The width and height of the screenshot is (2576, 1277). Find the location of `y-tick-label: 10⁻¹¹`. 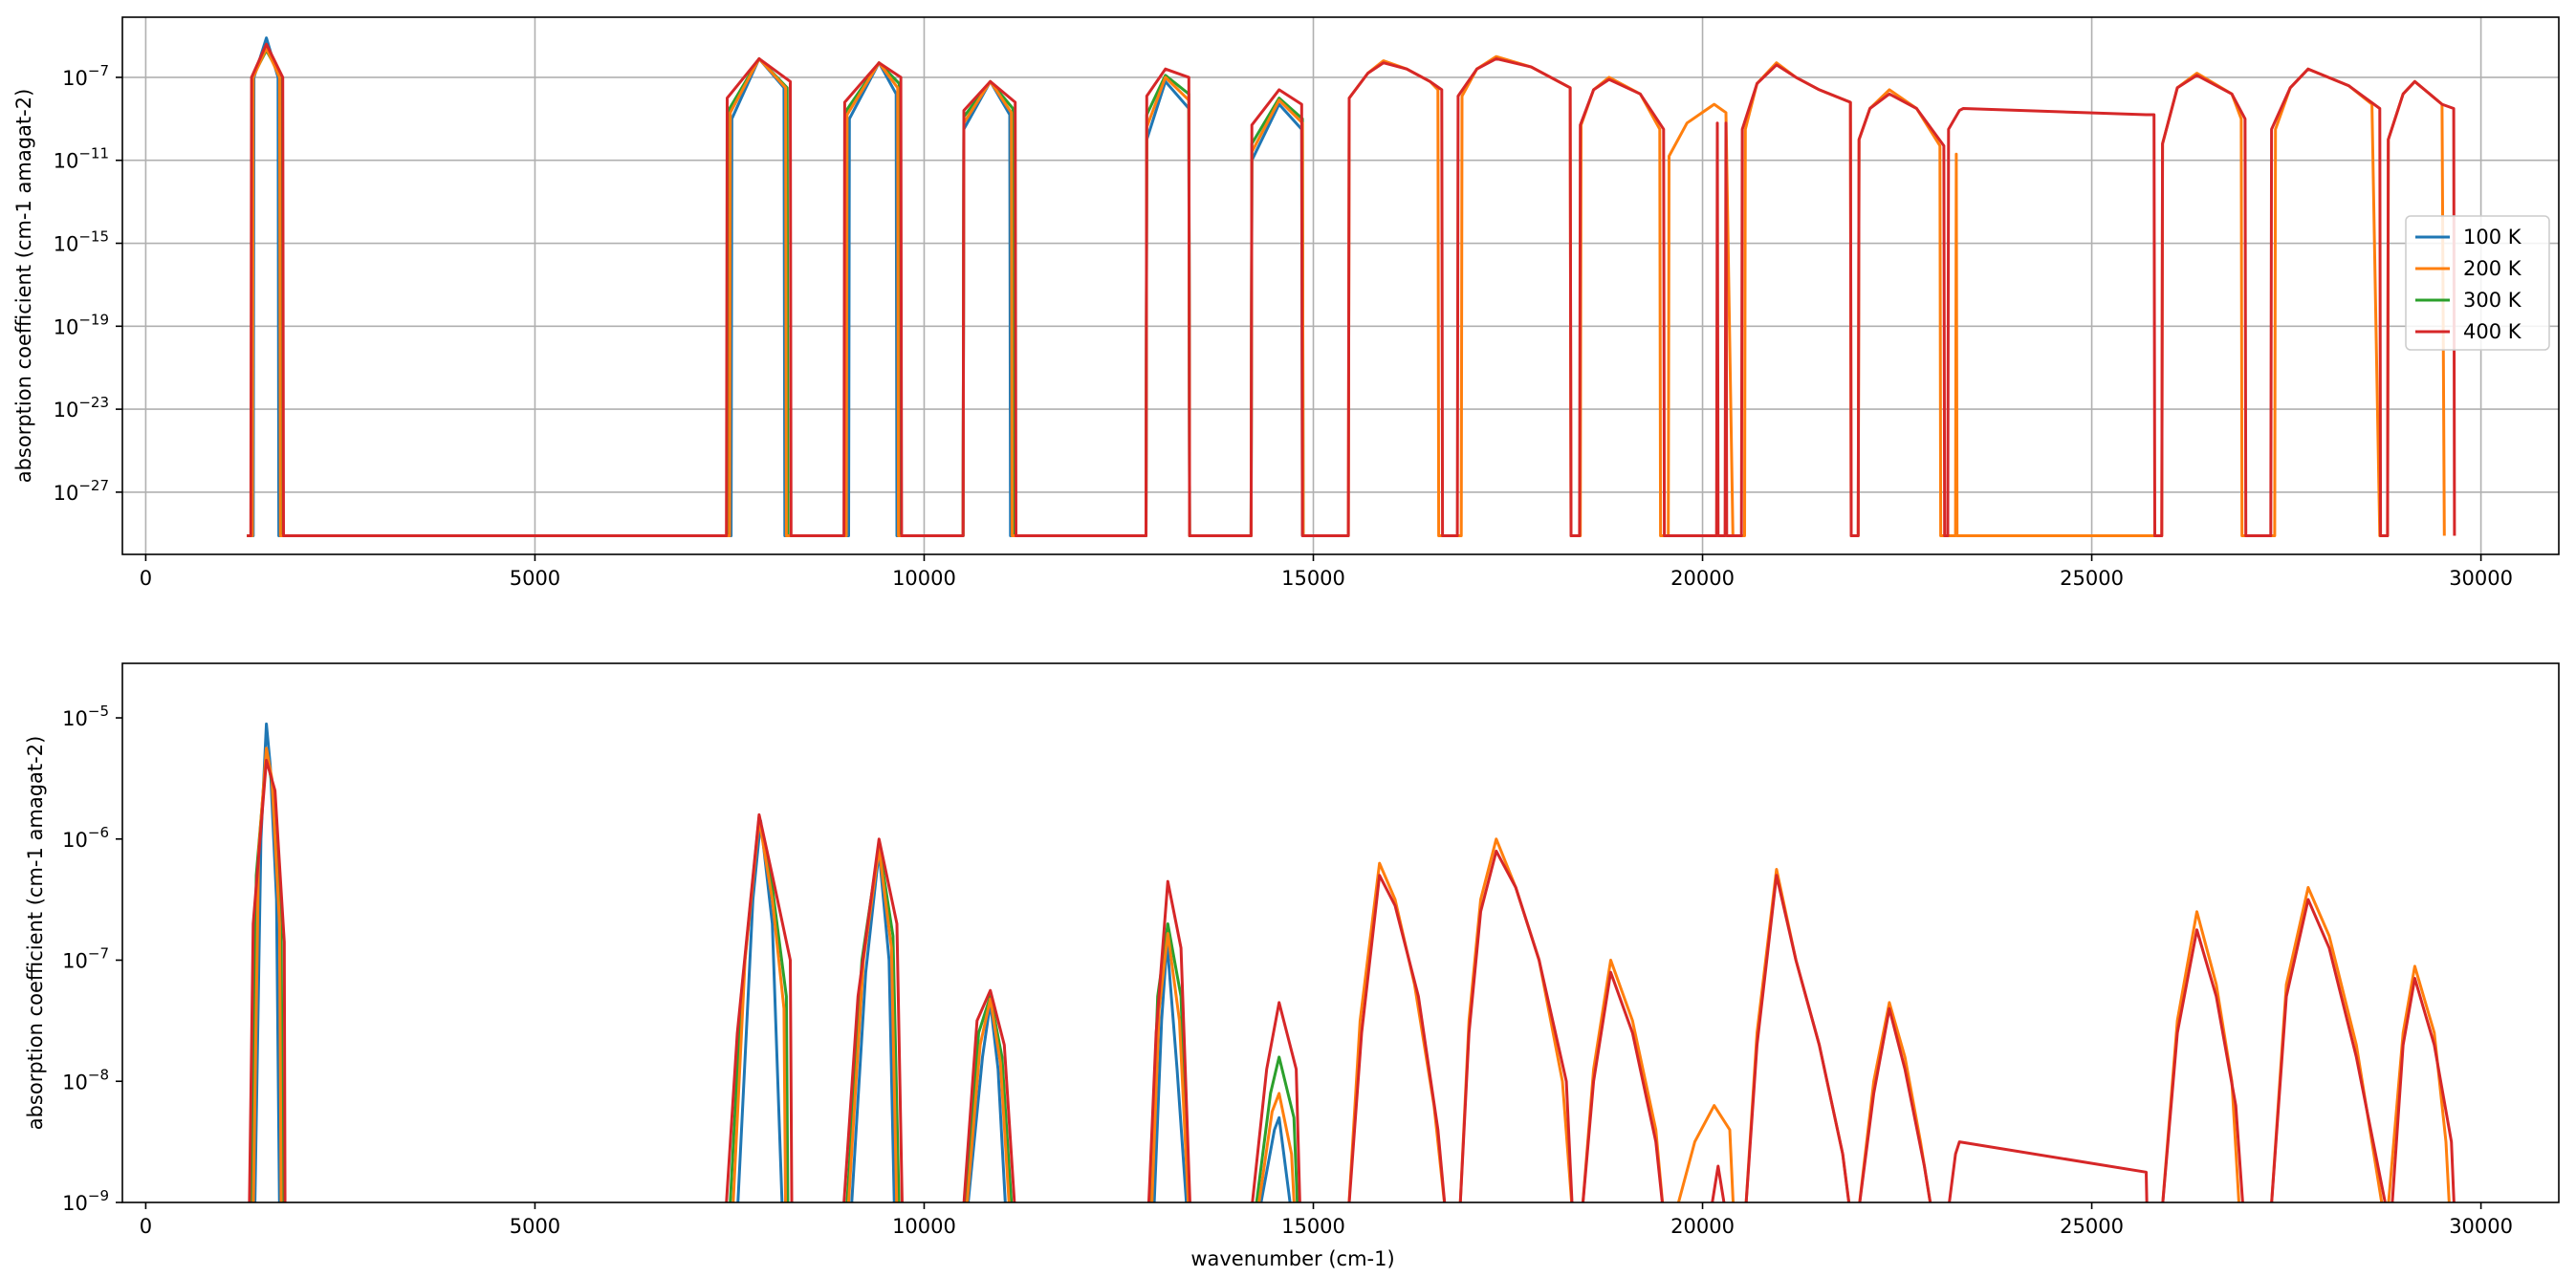

y-tick-label: 10⁻¹¹ is located at coordinates (81, 159).